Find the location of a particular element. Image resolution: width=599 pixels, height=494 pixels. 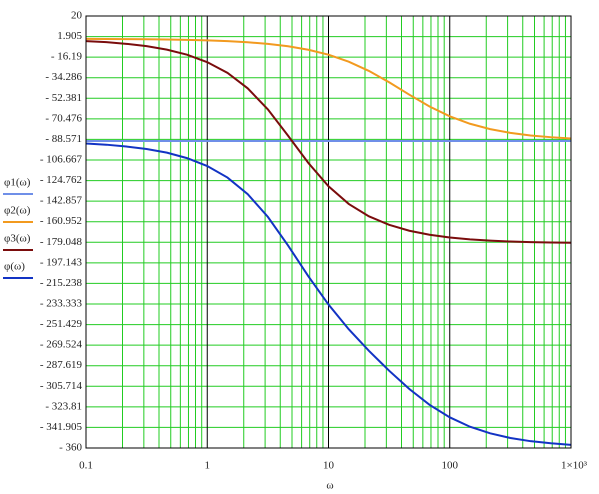

y-tick-label: - 360 is located at coordinates (70, 448).